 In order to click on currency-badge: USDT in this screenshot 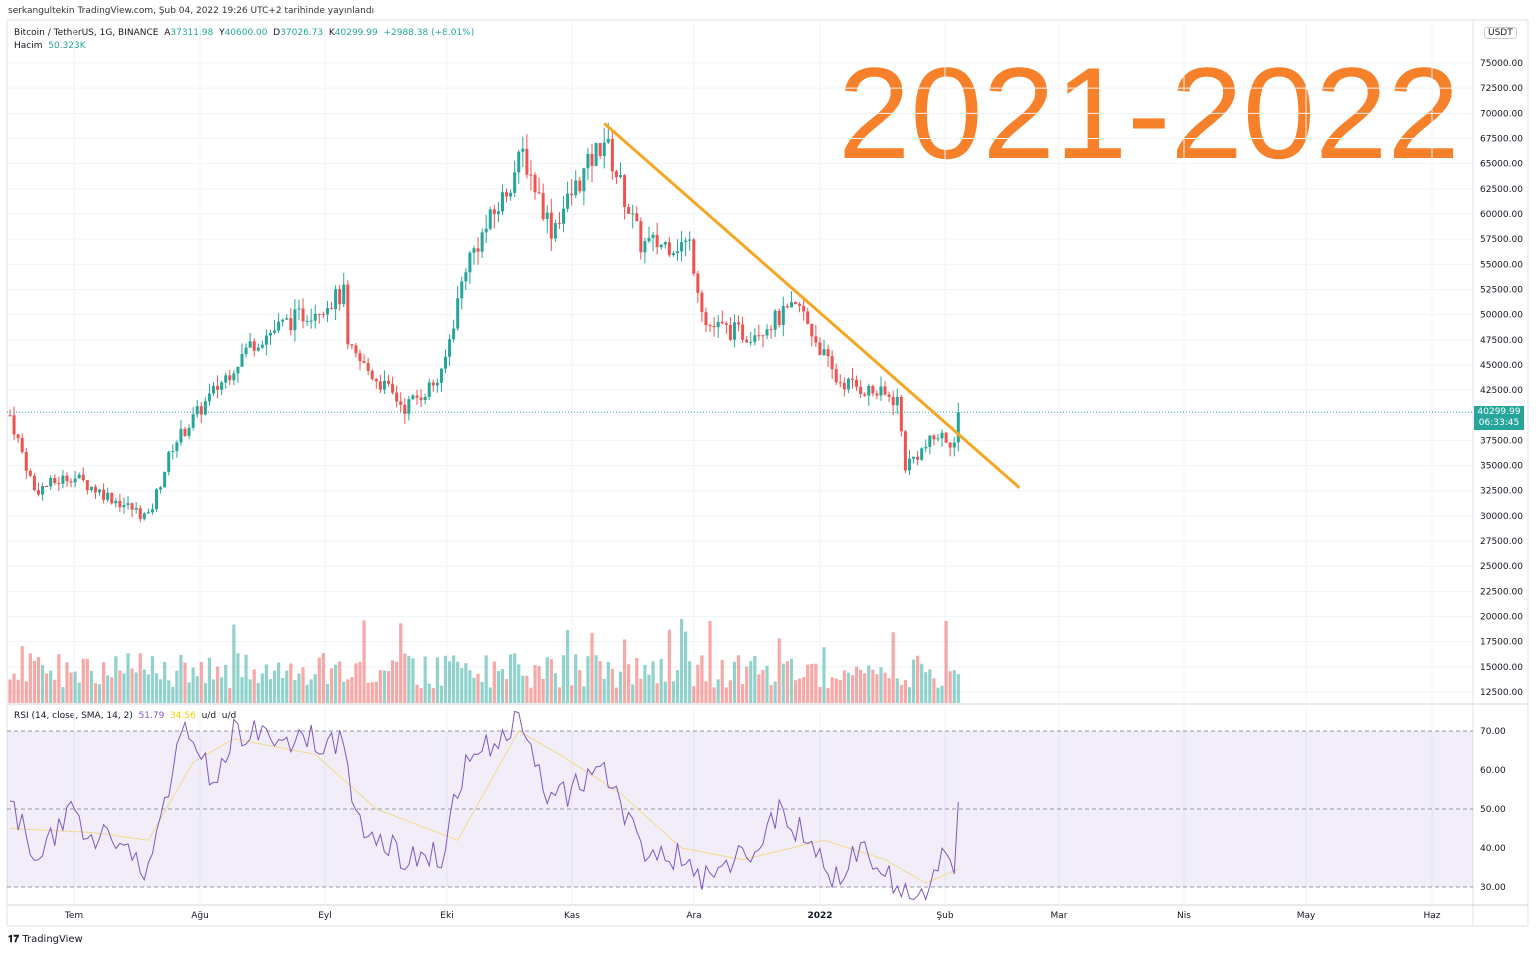, I will do `click(1500, 33)`.